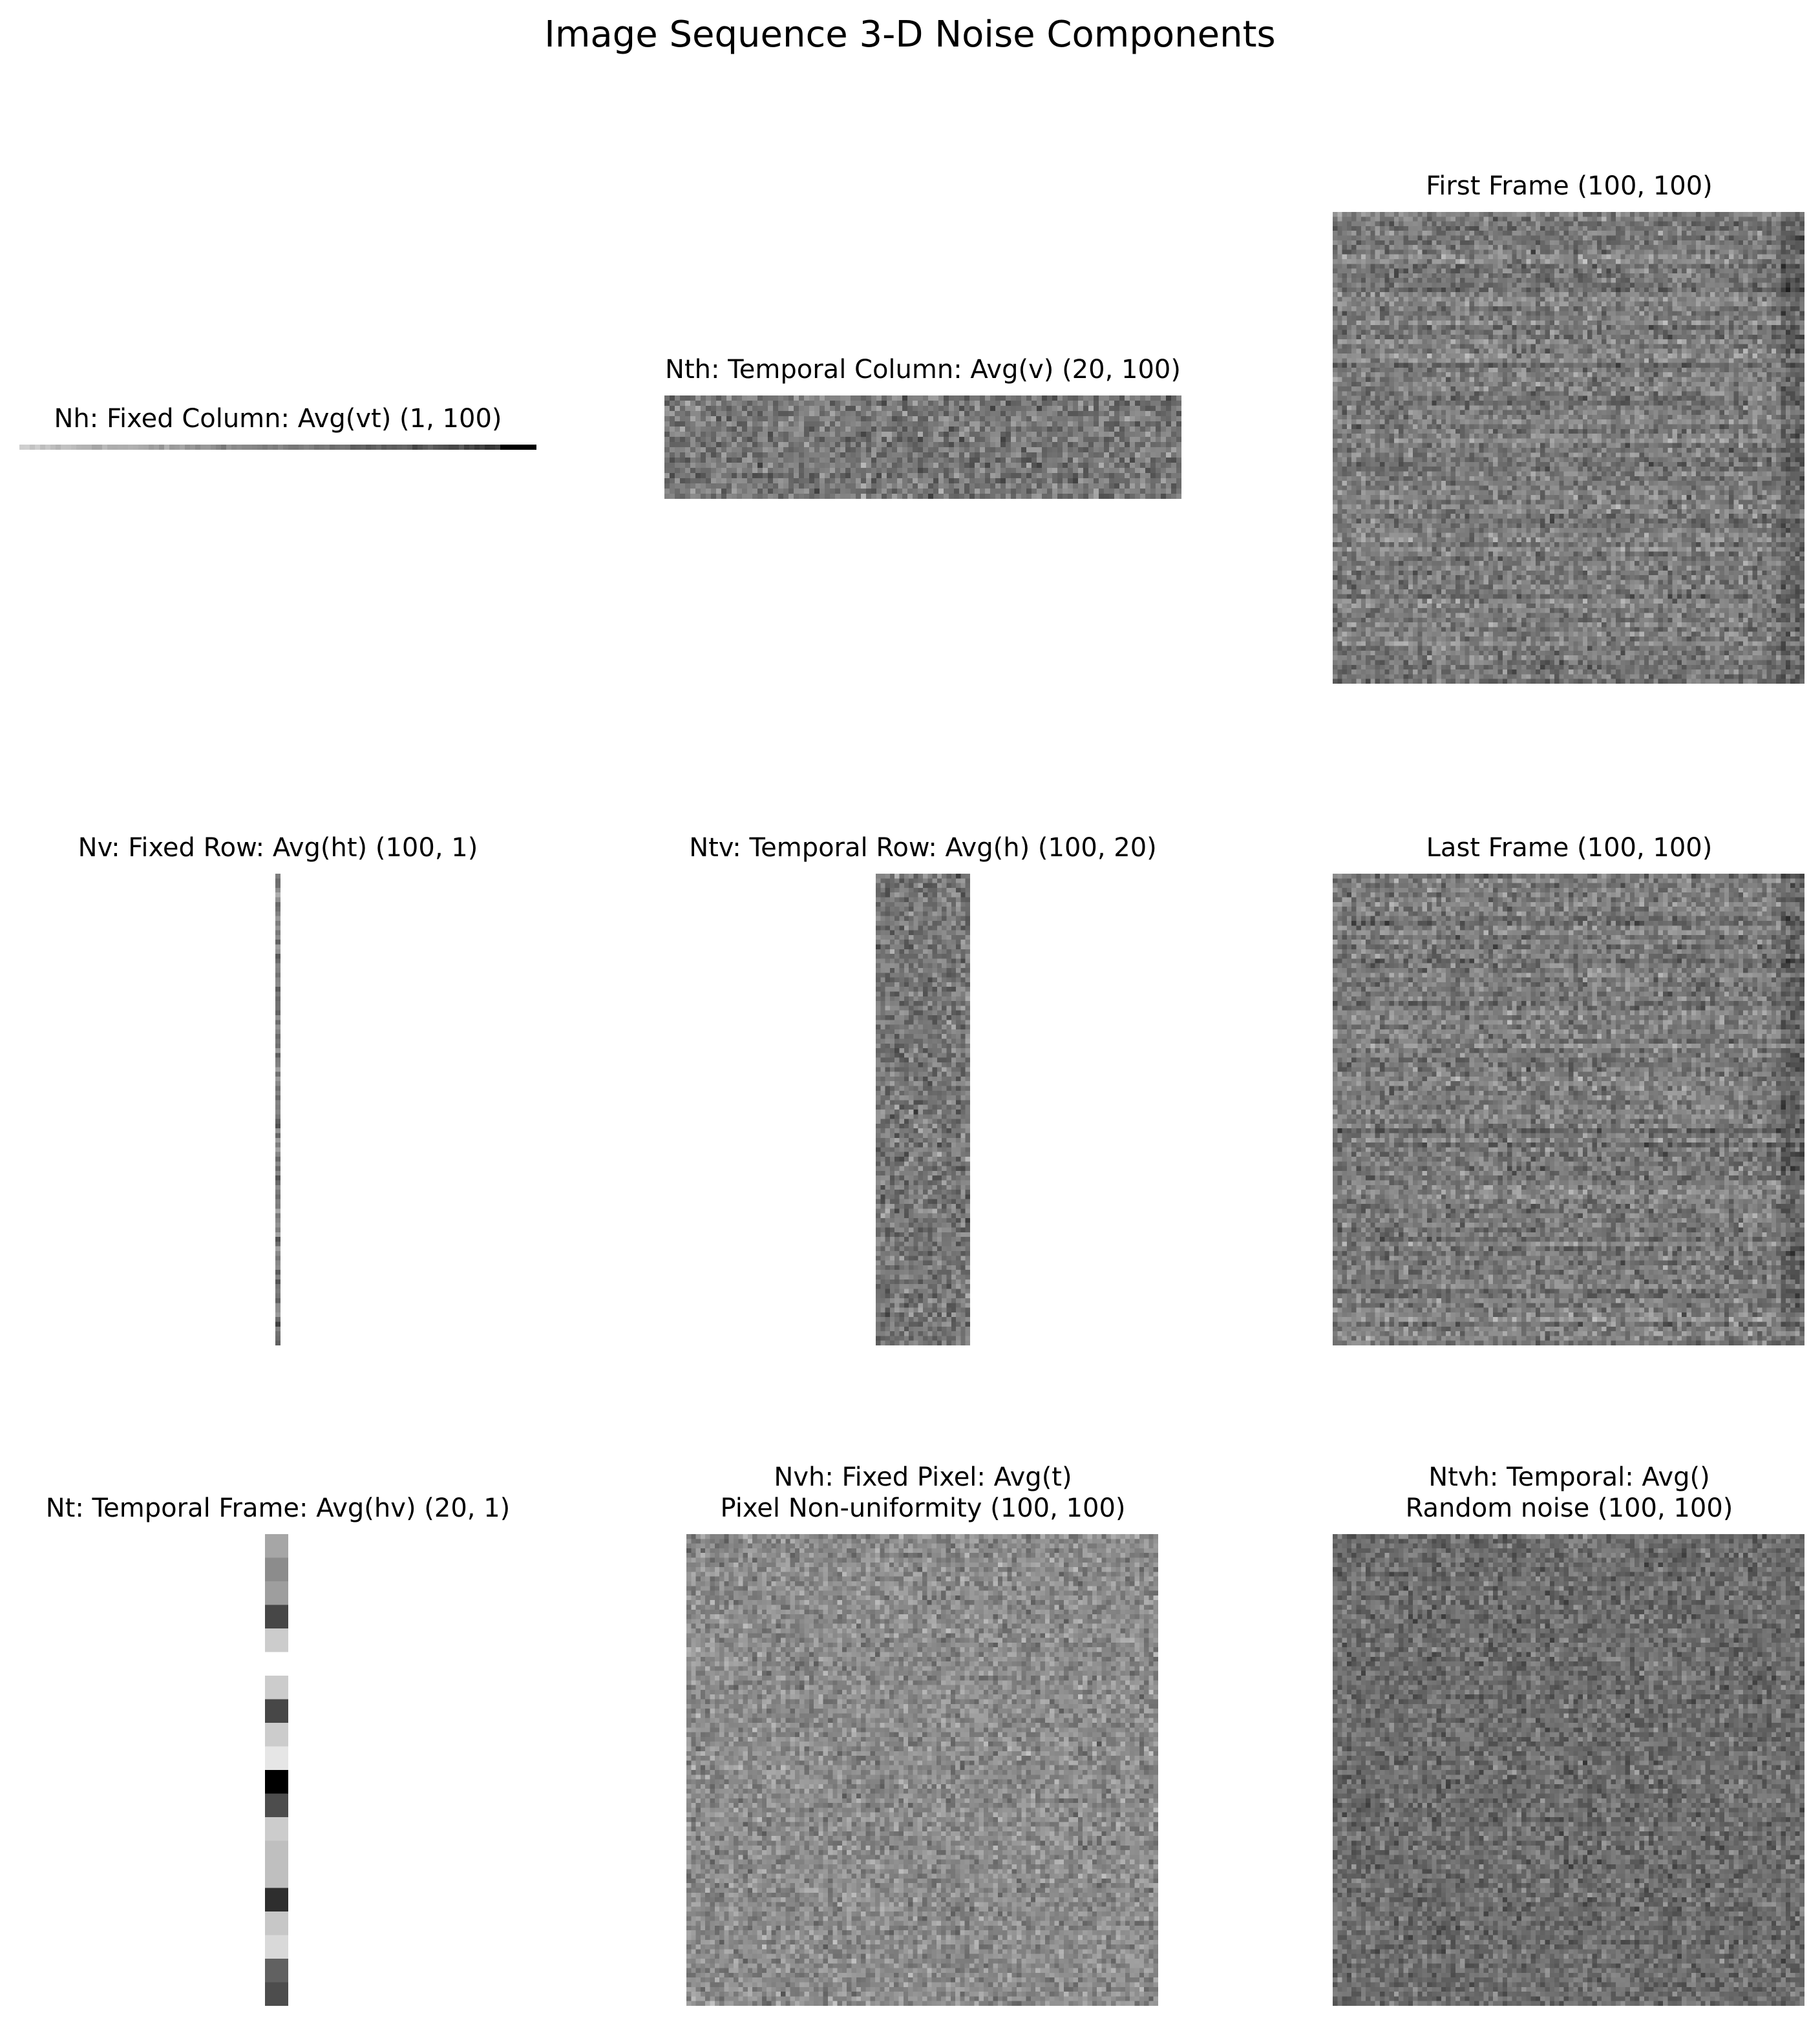  What do you see at coordinates (1569, 1477) in the screenshot?
I see `panel-title-ntvh-line-1: Ntvh: Temporal: Avg()` at bounding box center [1569, 1477].